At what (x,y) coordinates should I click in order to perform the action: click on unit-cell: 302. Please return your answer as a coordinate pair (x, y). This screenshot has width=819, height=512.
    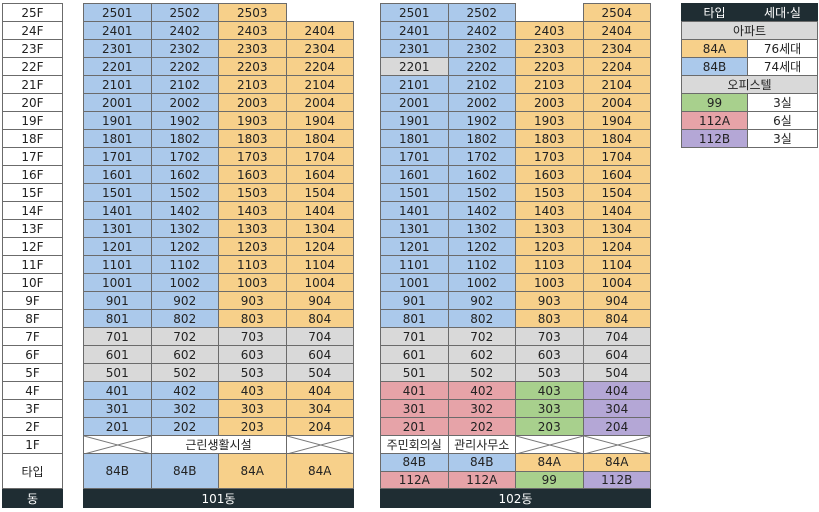
    Looking at the image, I should click on (481, 408).